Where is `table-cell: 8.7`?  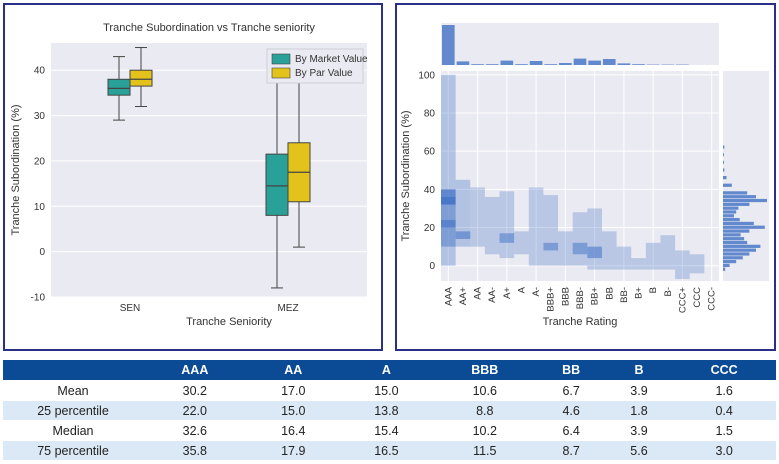
table-cell: 8.7 is located at coordinates (571, 450).